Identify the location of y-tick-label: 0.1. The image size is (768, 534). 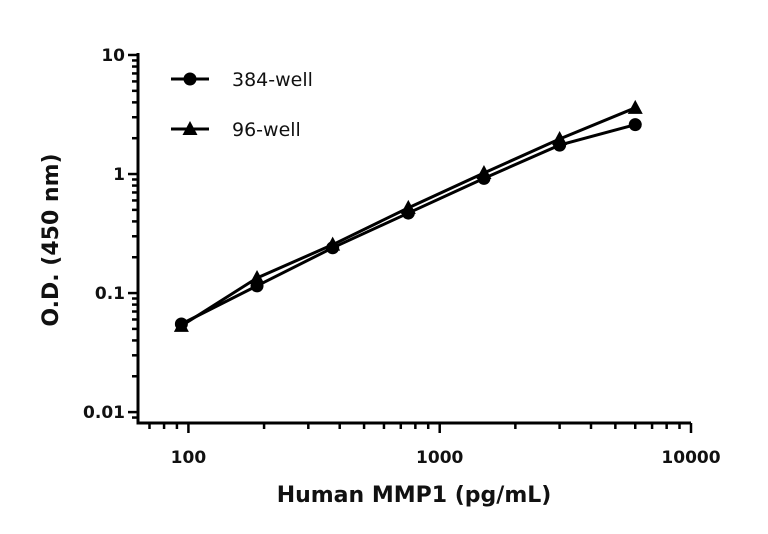
(110, 294).